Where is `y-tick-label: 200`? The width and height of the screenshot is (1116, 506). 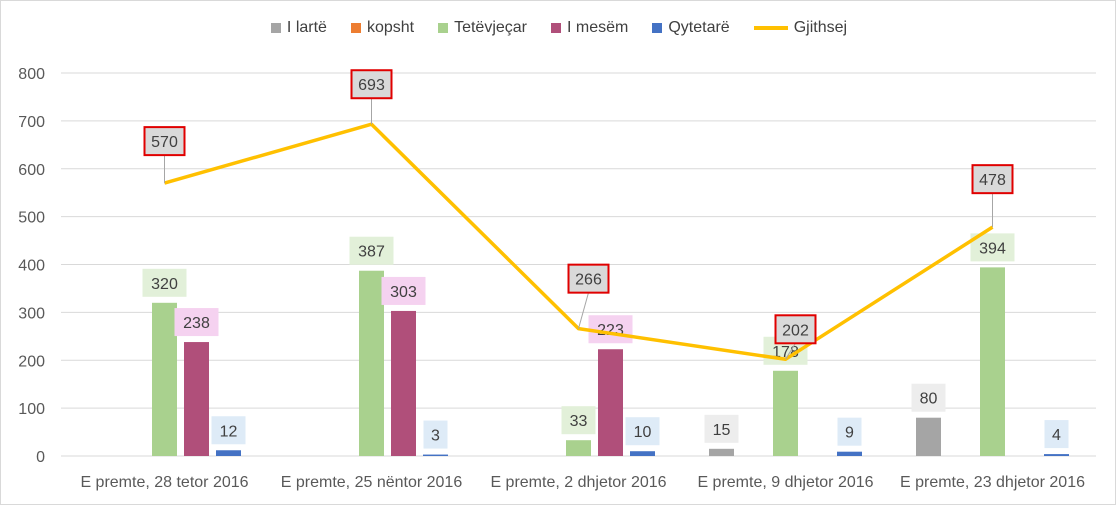
y-tick-label: 200 is located at coordinates (31, 361).